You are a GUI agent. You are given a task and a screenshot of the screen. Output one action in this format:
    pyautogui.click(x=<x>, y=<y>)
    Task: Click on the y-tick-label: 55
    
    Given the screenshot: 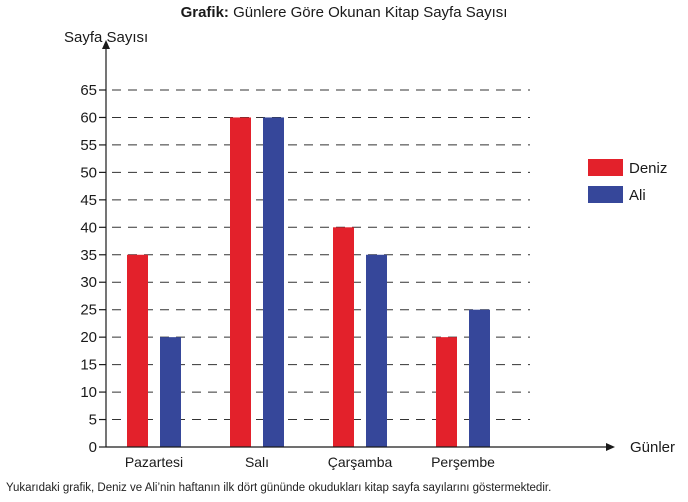 What is the action you would take?
    pyautogui.click(x=88, y=145)
    